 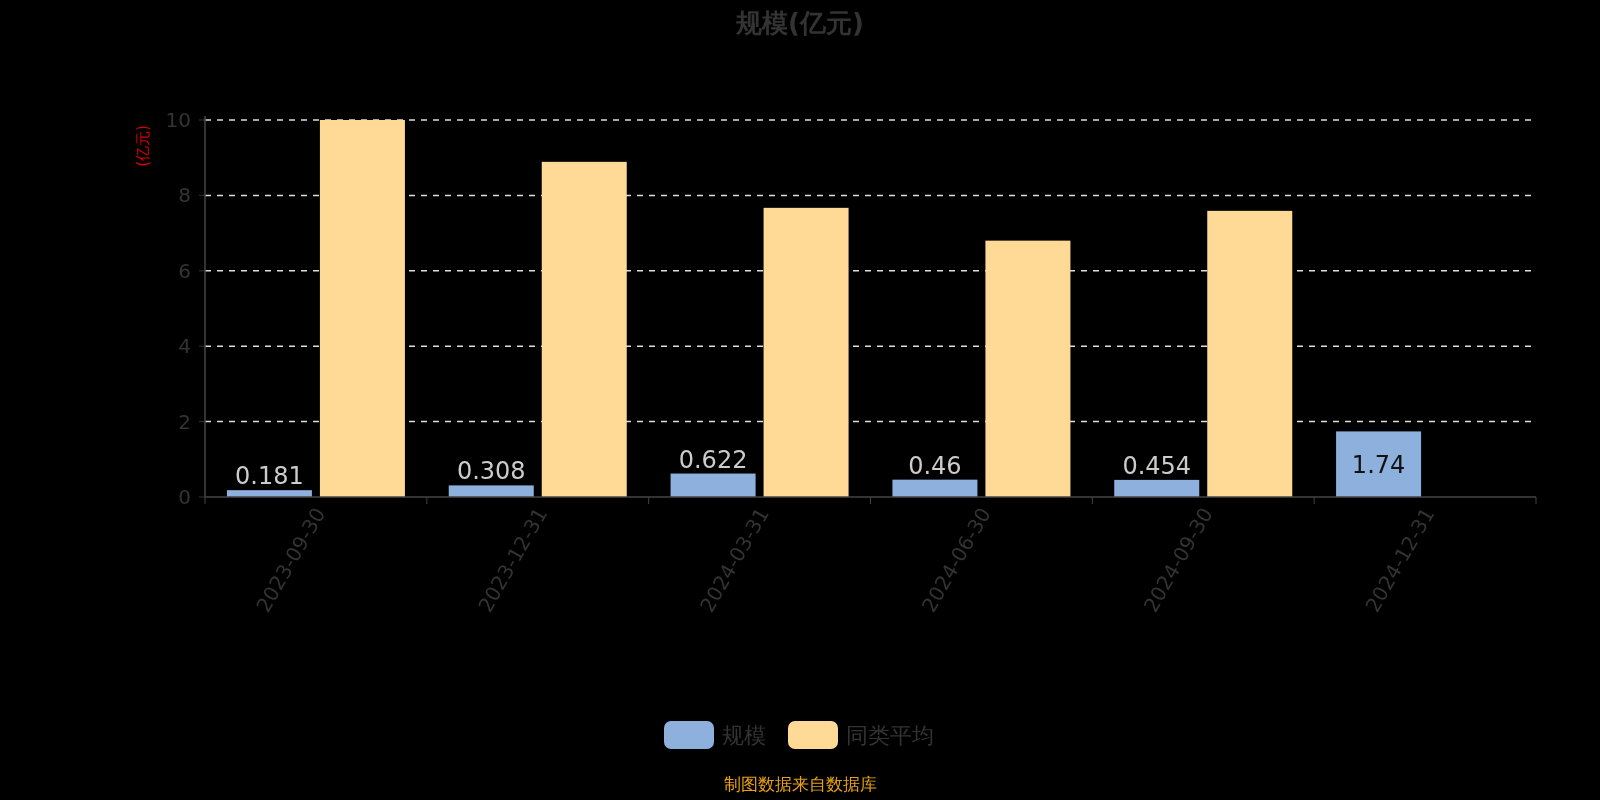 What do you see at coordinates (1157, 465) in the screenshot?
I see `data-label: 0.454` at bounding box center [1157, 465].